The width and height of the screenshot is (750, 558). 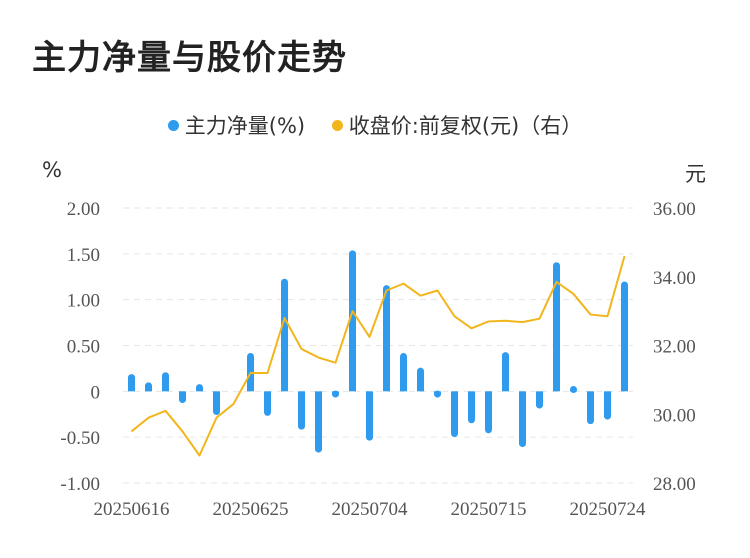 What do you see at coordinates (337, 125) in the screenshot?
I see `legend-line-swatch` at bounding box center [337, 125].